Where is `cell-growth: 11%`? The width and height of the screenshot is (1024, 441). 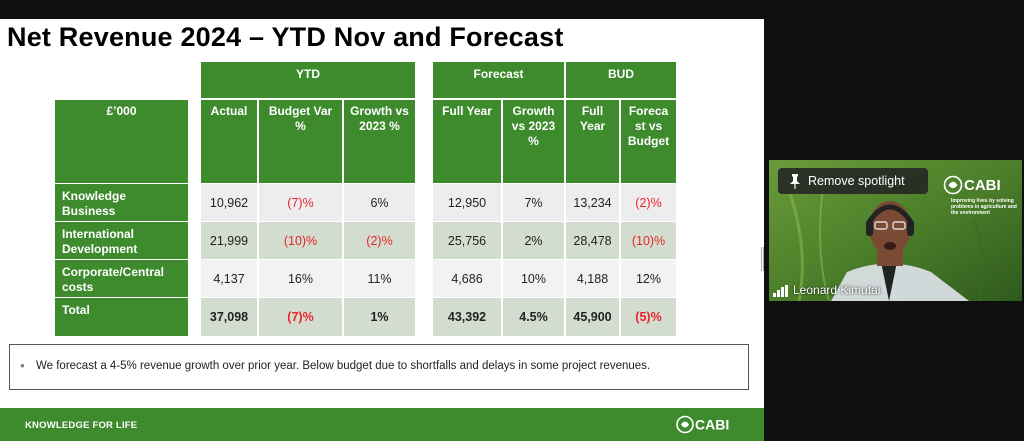 cell-growth: 11% is located at coordinates (379, 278).